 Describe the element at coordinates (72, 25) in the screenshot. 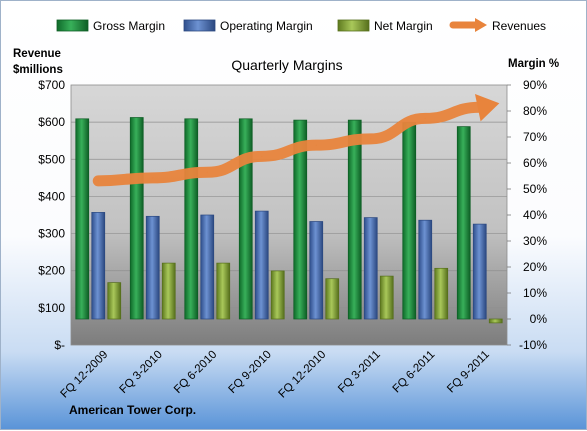

I see `legend-swatch-gross-margin` at that location.